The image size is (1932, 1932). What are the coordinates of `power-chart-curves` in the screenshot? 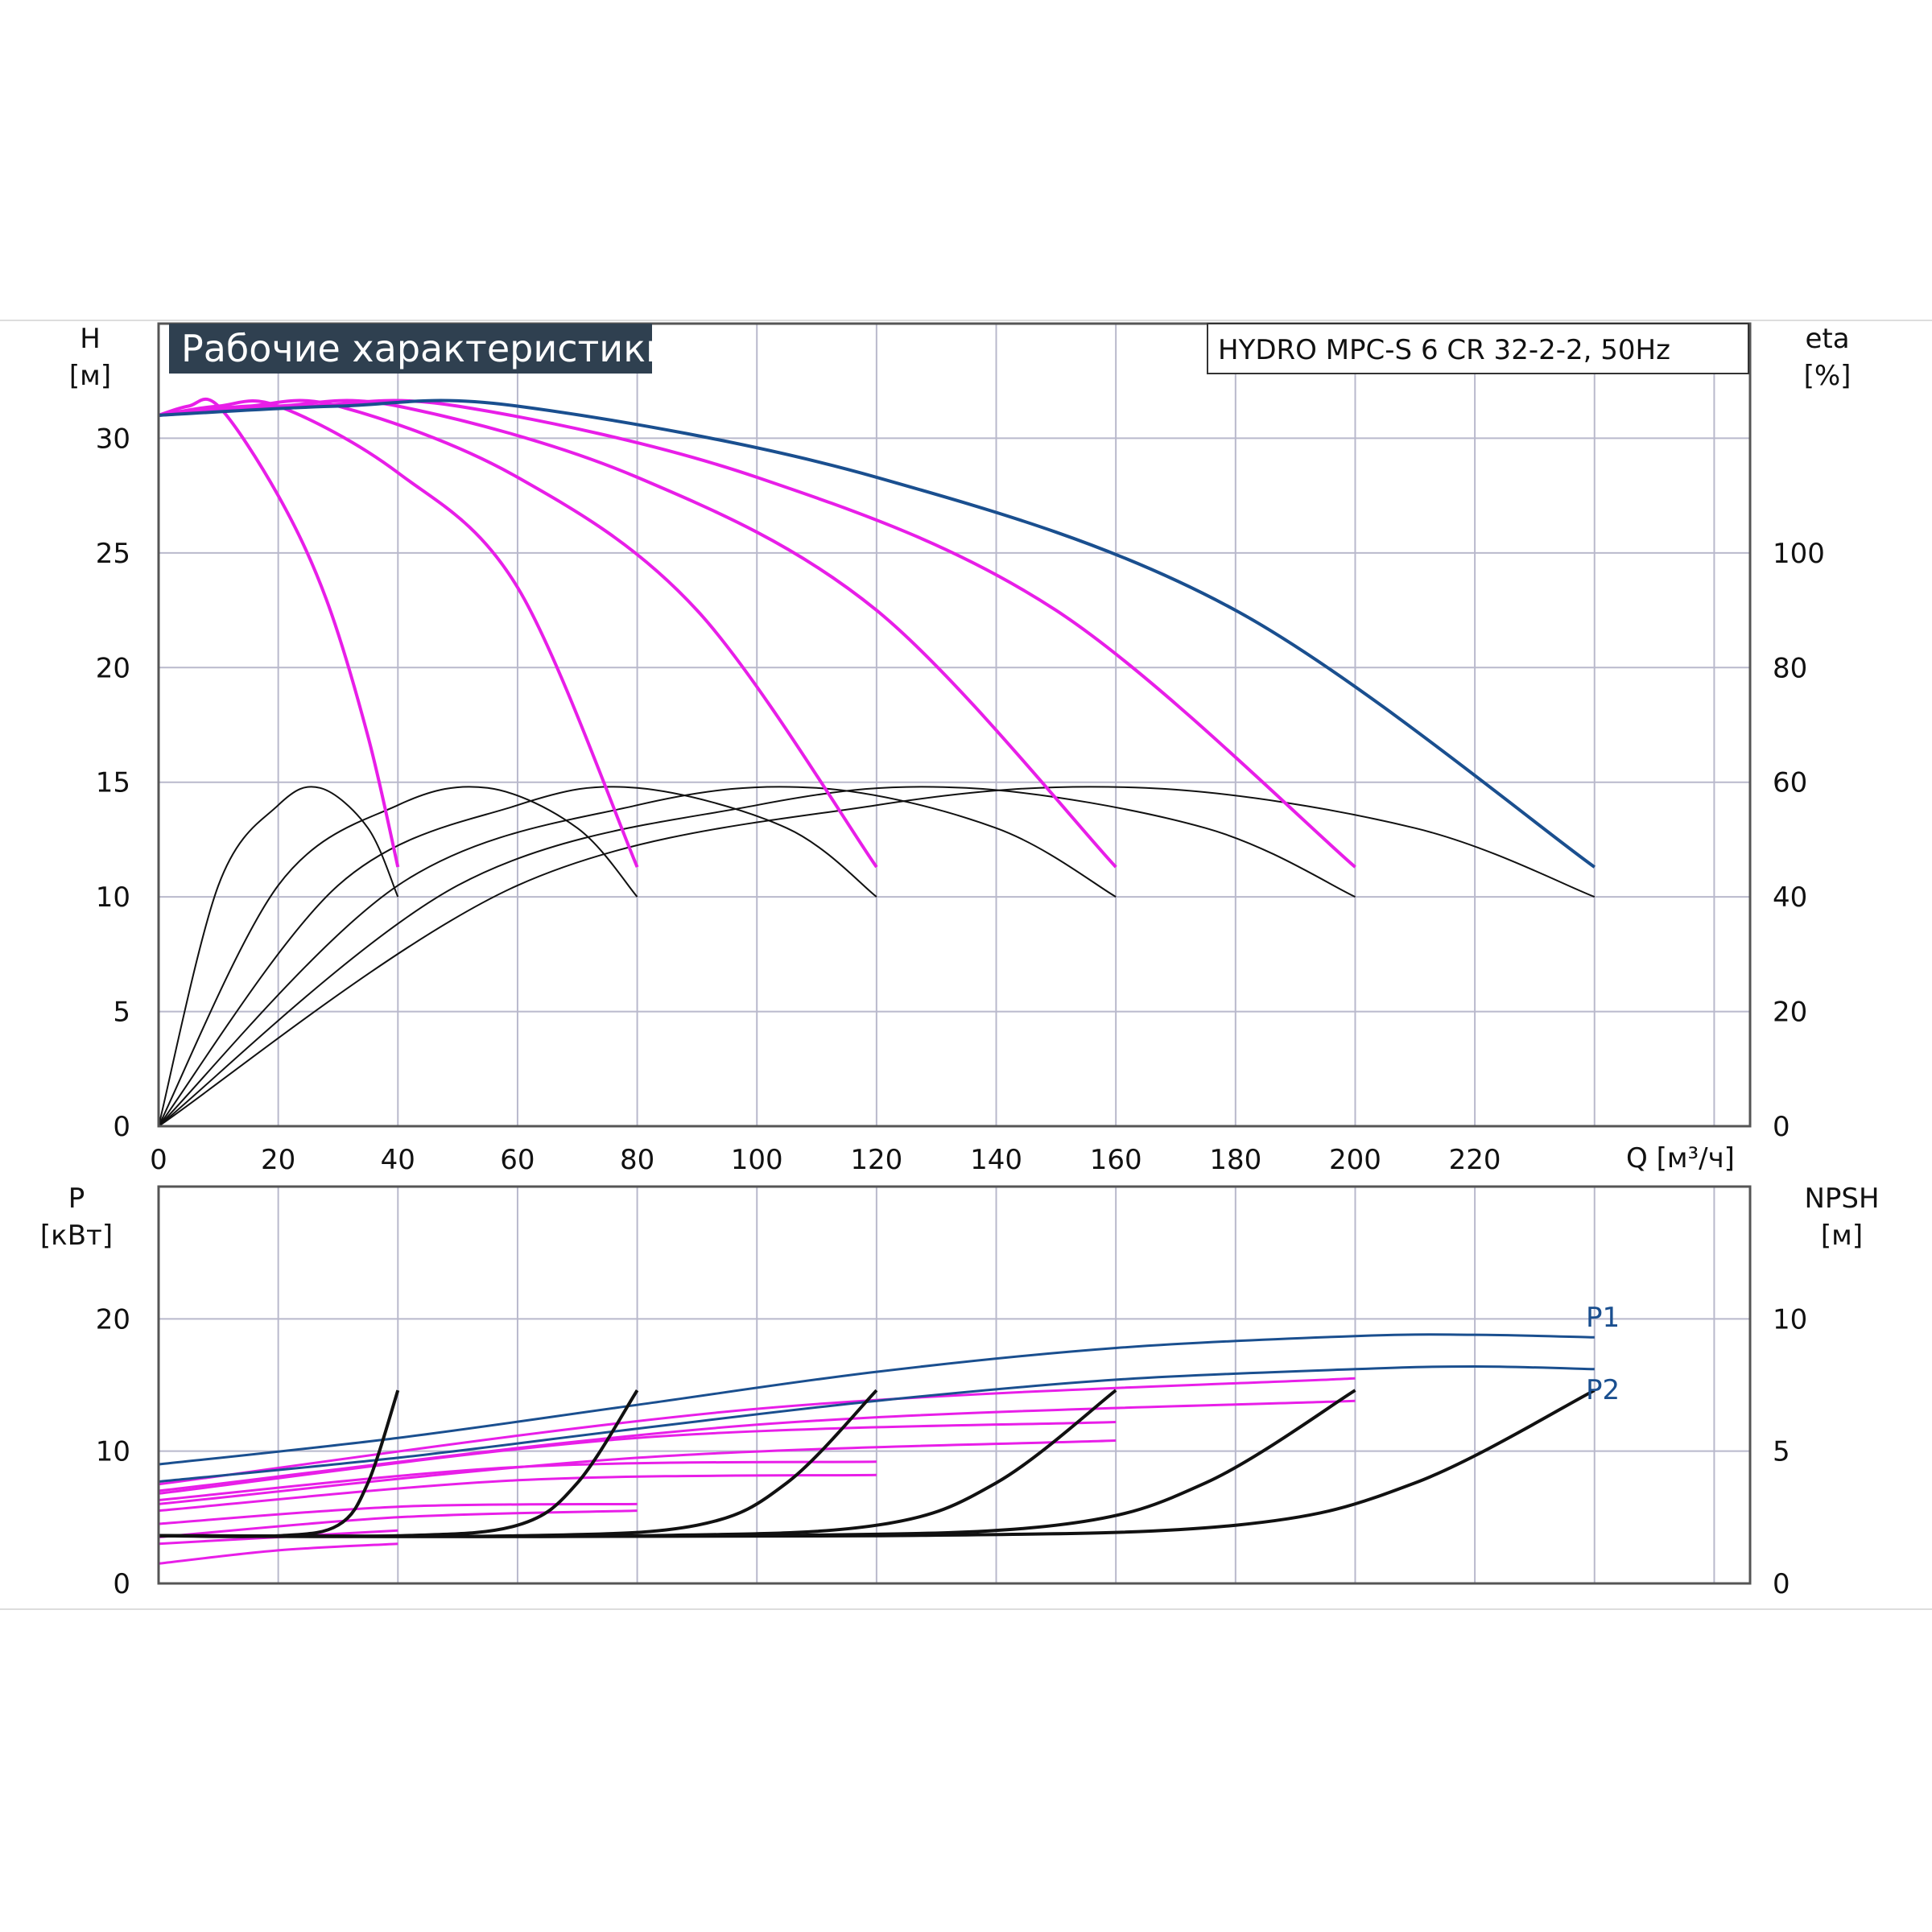 It's located at (877, 1449).